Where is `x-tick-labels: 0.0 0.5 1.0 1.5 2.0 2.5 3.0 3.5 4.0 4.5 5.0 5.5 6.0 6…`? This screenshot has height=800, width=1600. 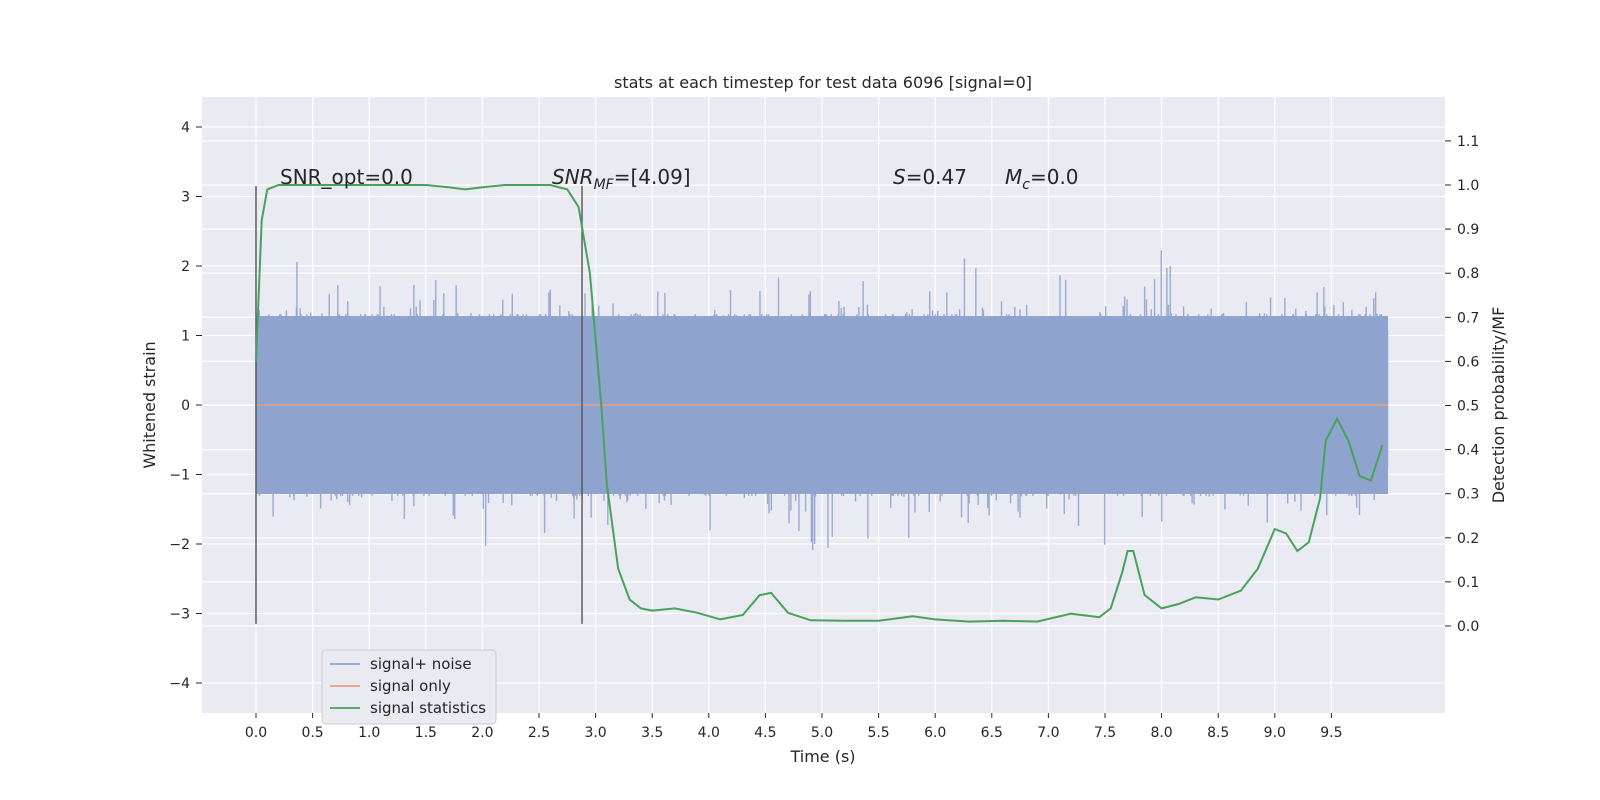
x-tick-labels: 0.0 0.5 1.0 1.5 2.0 2.5 3.0 3.5 4.0 4.5 5.0 5.5 6.0 6… is located at coordinates (794, 727).